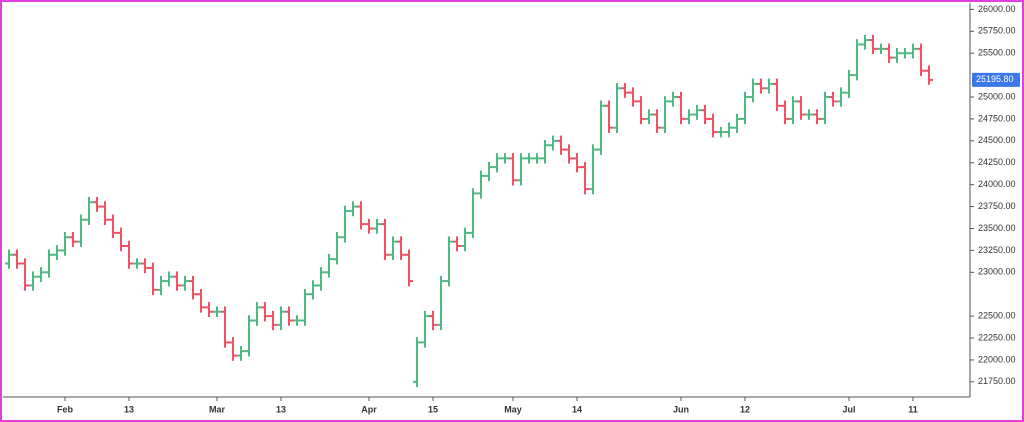 The height and width of the screenshot is (422, 1024). Describe the element at coordinates (848, 409) in the screenshot. I see `x-tick-label: Jul` at that location.